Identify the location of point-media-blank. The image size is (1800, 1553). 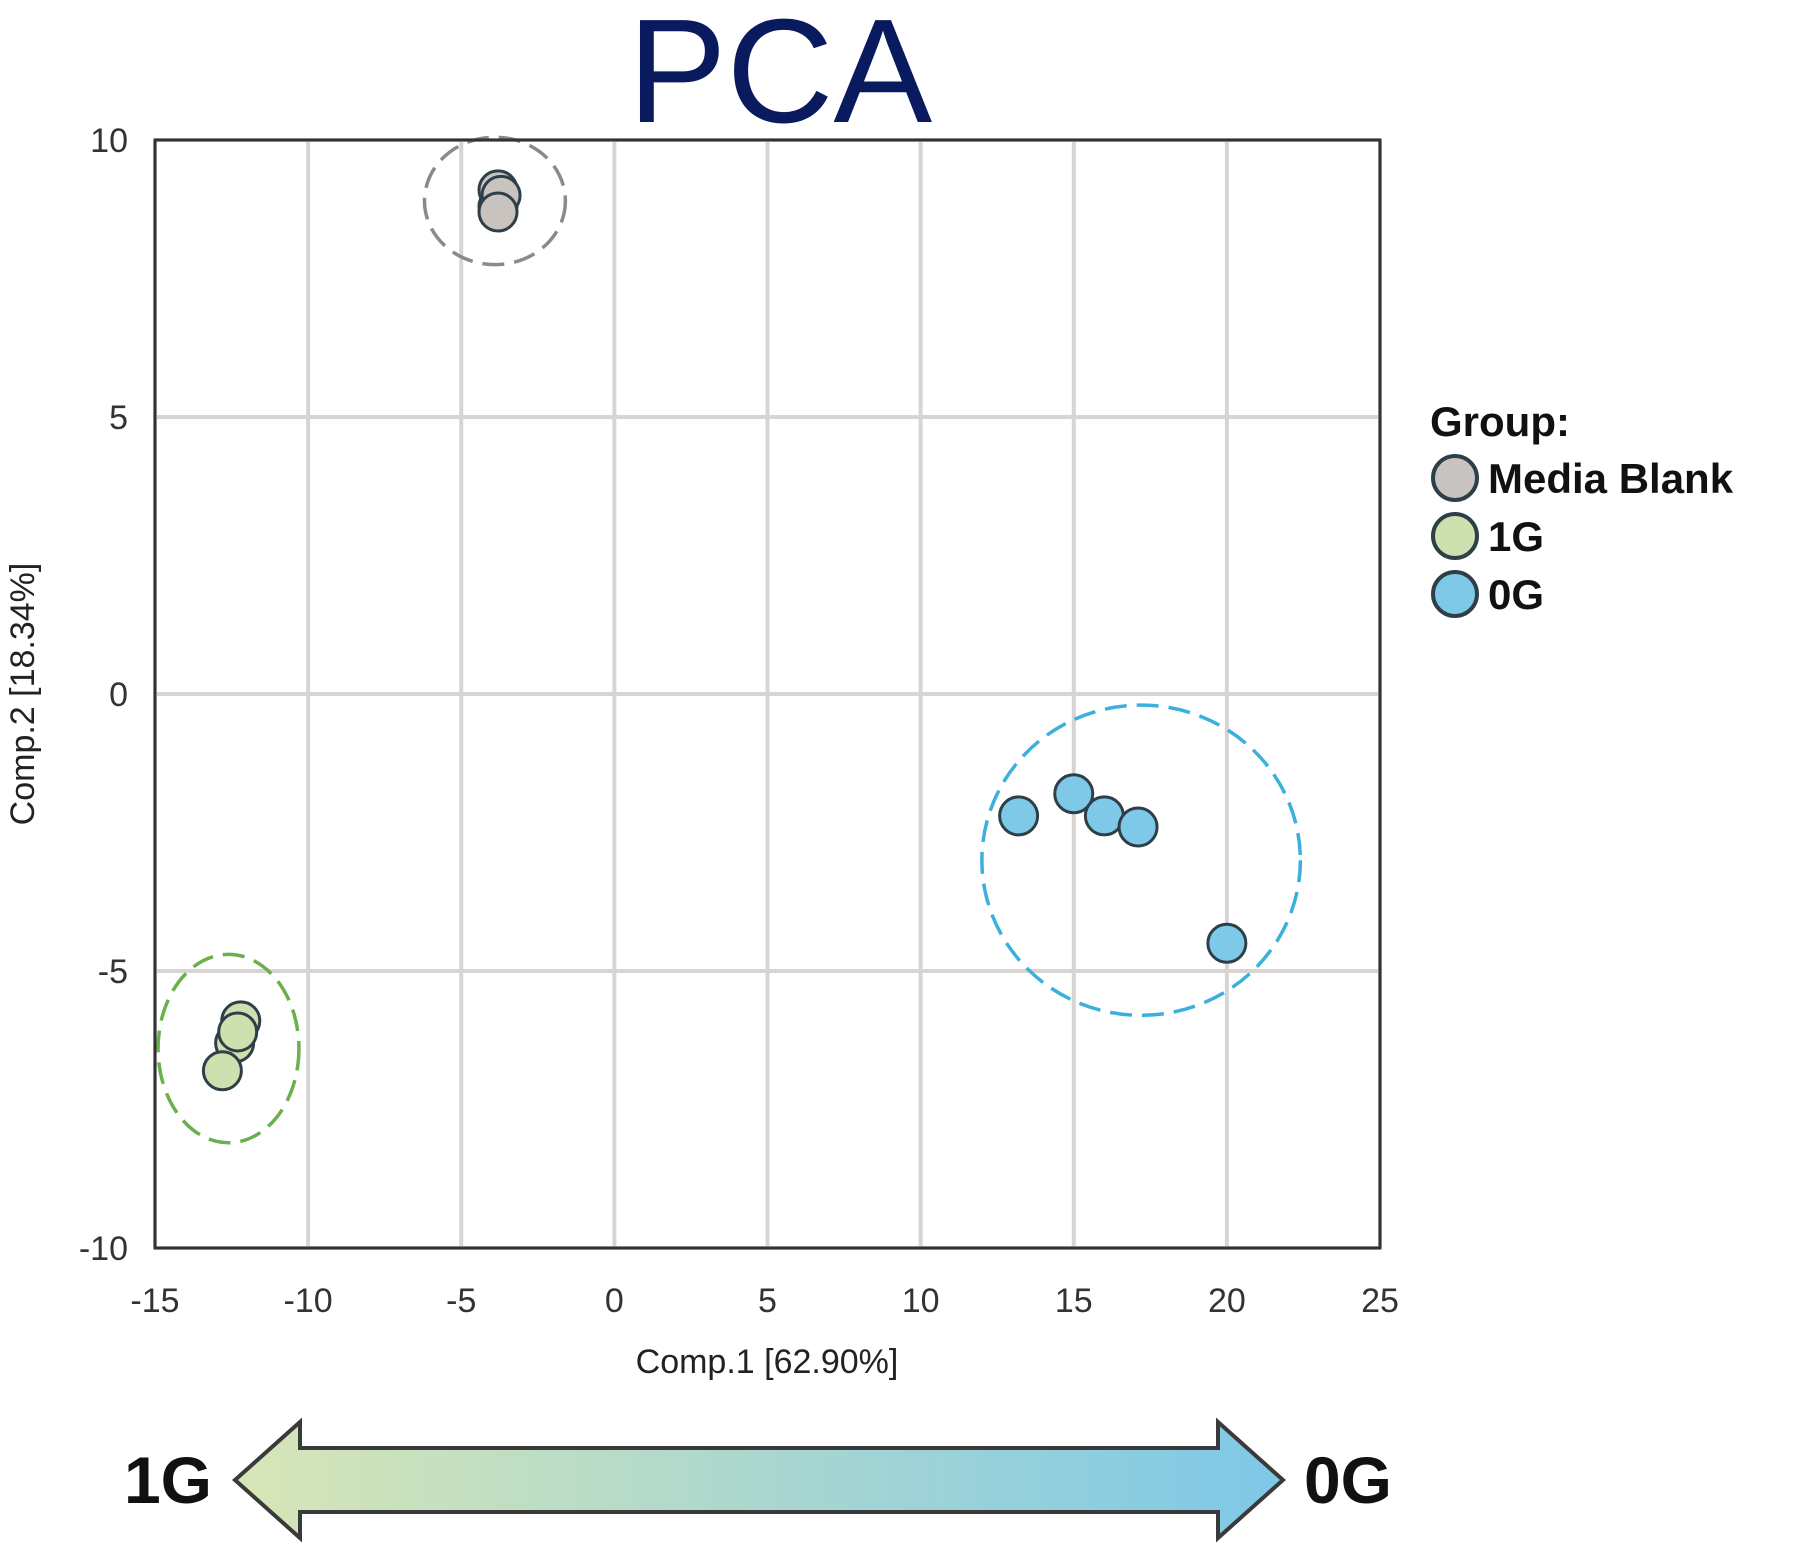
(498, 212).